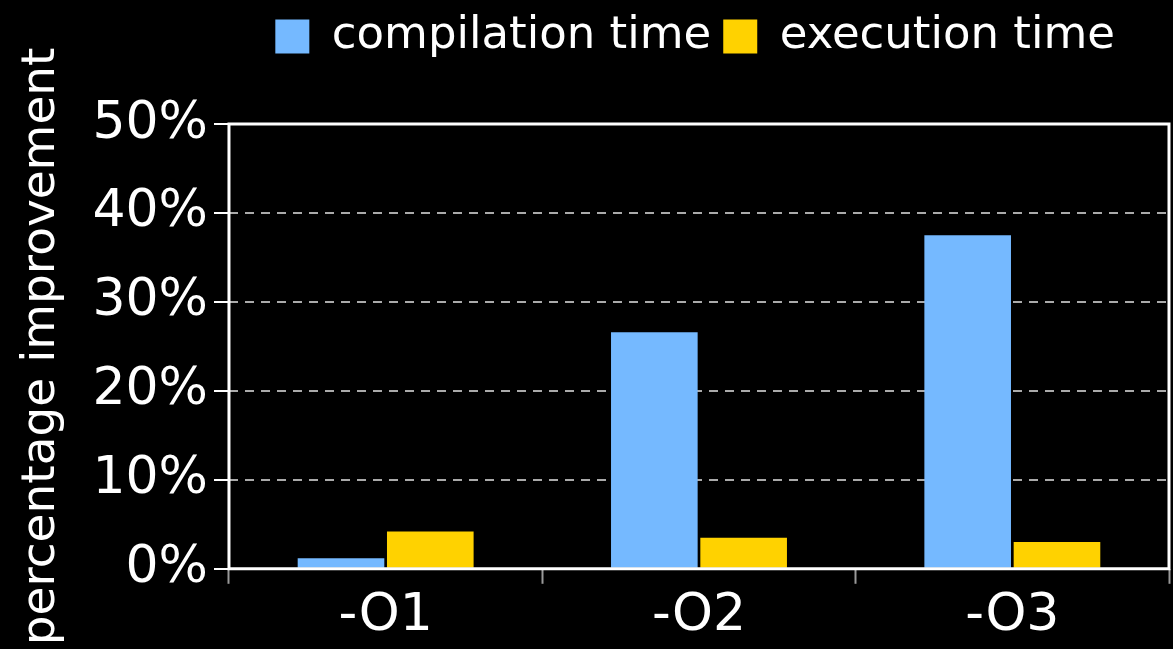  I want to click on y-tick-label: 30%, so click(150, 297).